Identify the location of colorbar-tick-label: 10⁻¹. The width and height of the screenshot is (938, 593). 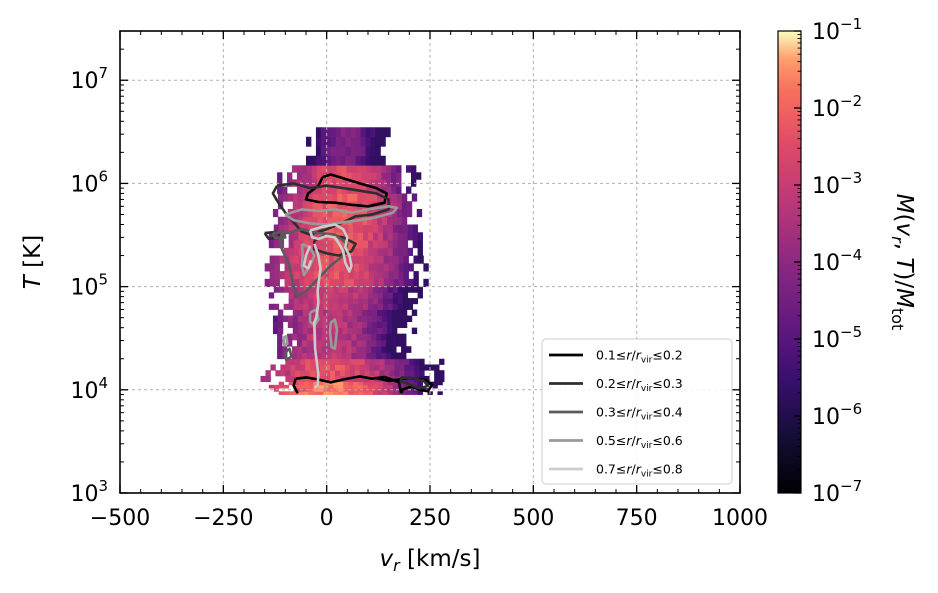
(837, 30).